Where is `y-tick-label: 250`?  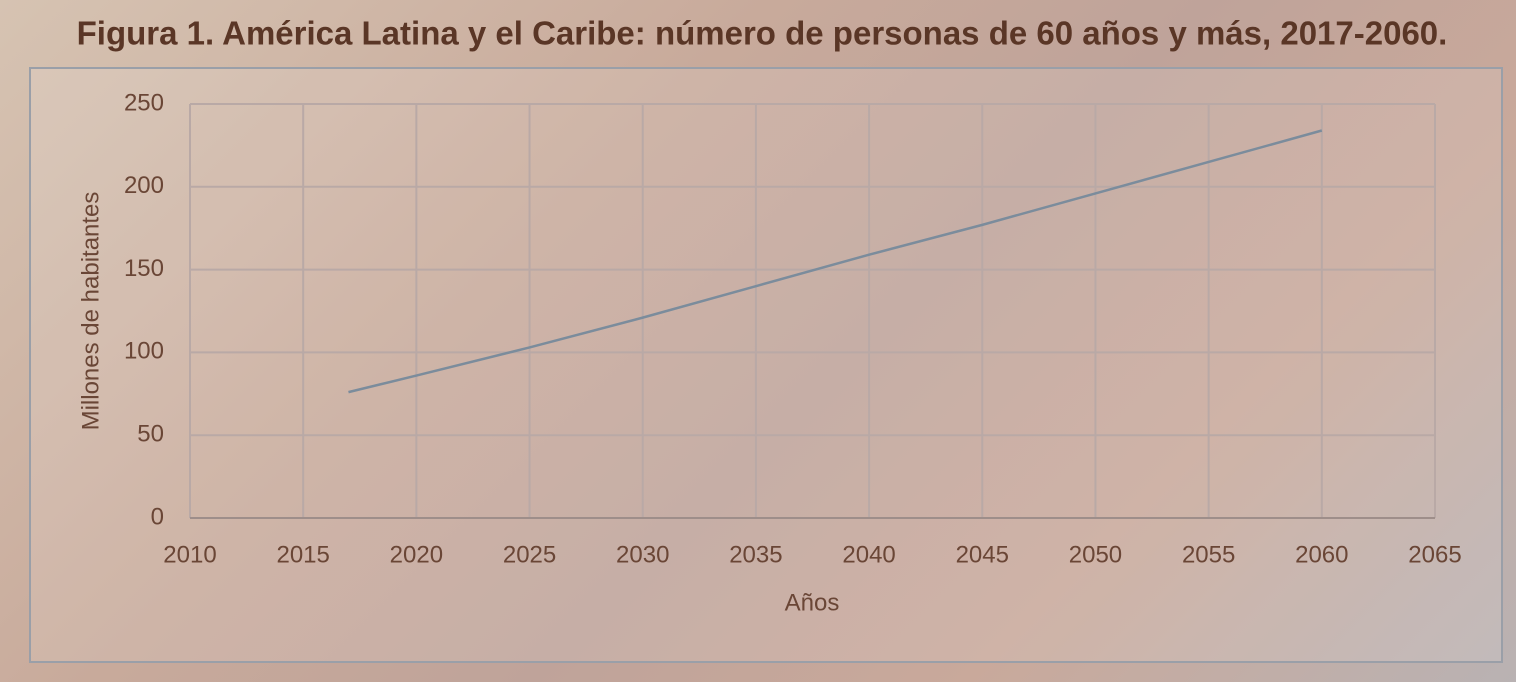 y-tick-label: 250 is located at coordinates (144, 102).